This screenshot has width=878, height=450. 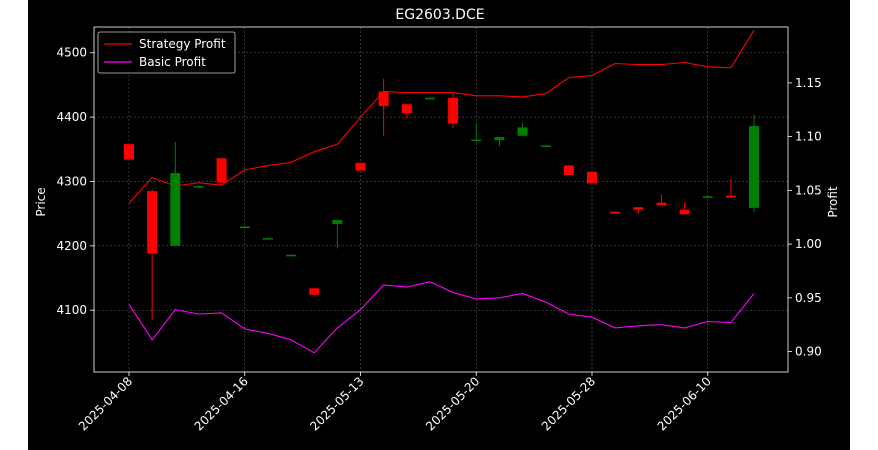 I want to click on x-tick-label: 2025-04-16, so click(x=221, y=403).